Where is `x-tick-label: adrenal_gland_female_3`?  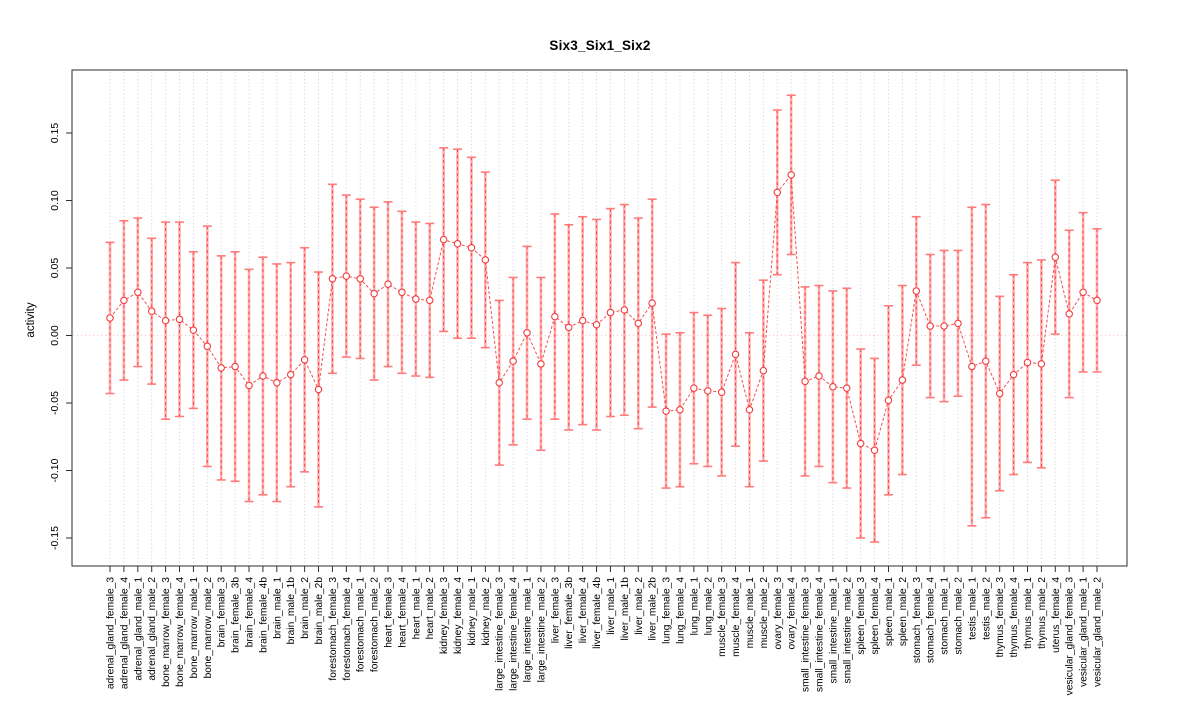
x-tick-label: adrenal_gland_female_3 is located at coordinates (111, 633).